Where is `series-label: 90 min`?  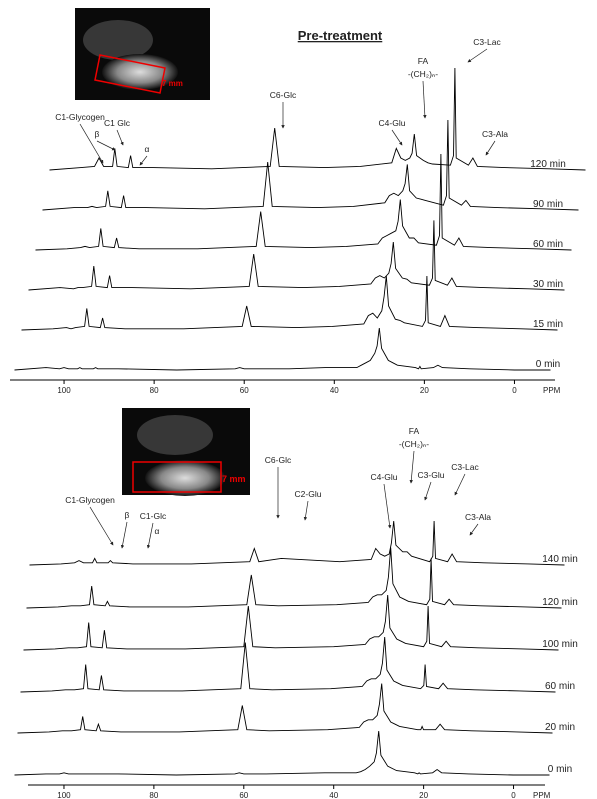
series-label: 90 min is located at coordinates (548, 204).